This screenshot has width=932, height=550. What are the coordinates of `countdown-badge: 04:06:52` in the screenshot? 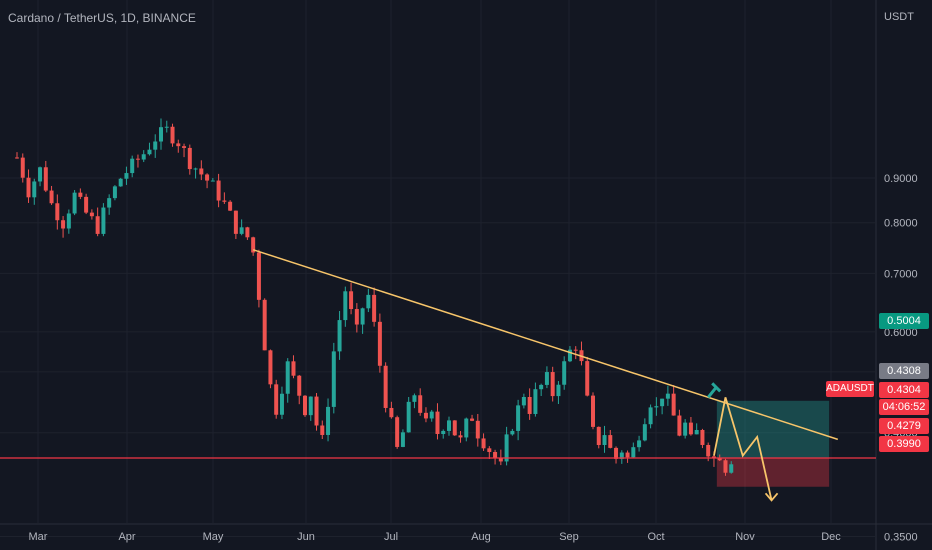 It's located at (904, 407).